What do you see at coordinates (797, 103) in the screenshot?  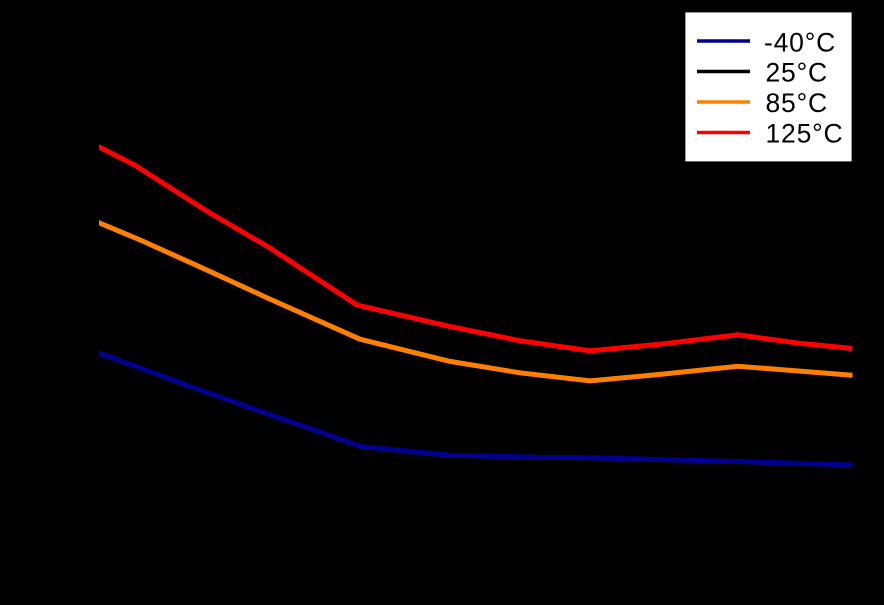 I see `svg-text: 85°C` at bounding box center [797, 103].